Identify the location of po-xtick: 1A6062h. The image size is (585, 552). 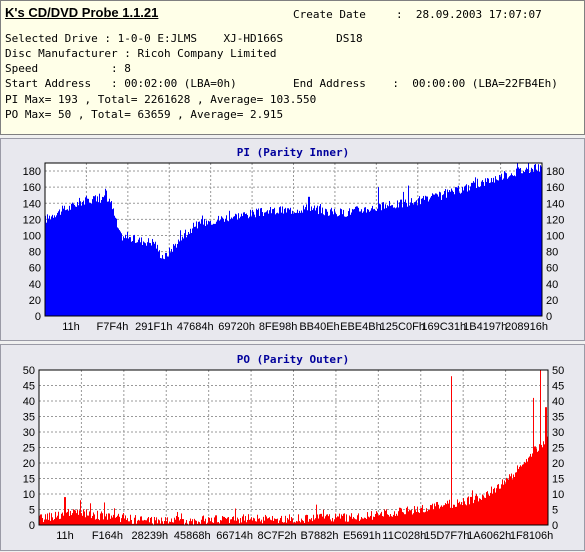
(489, 536).